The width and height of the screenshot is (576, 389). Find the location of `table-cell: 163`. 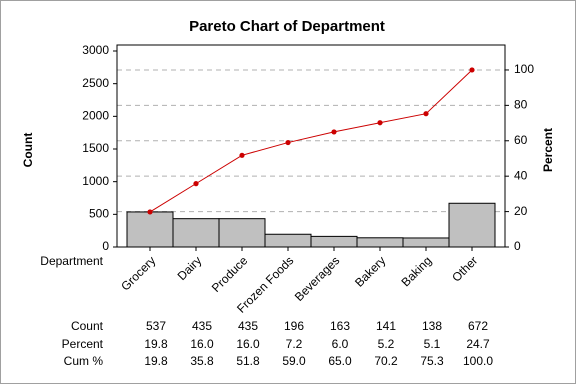

table-cell: 163 is located at coordinates (340, 326).